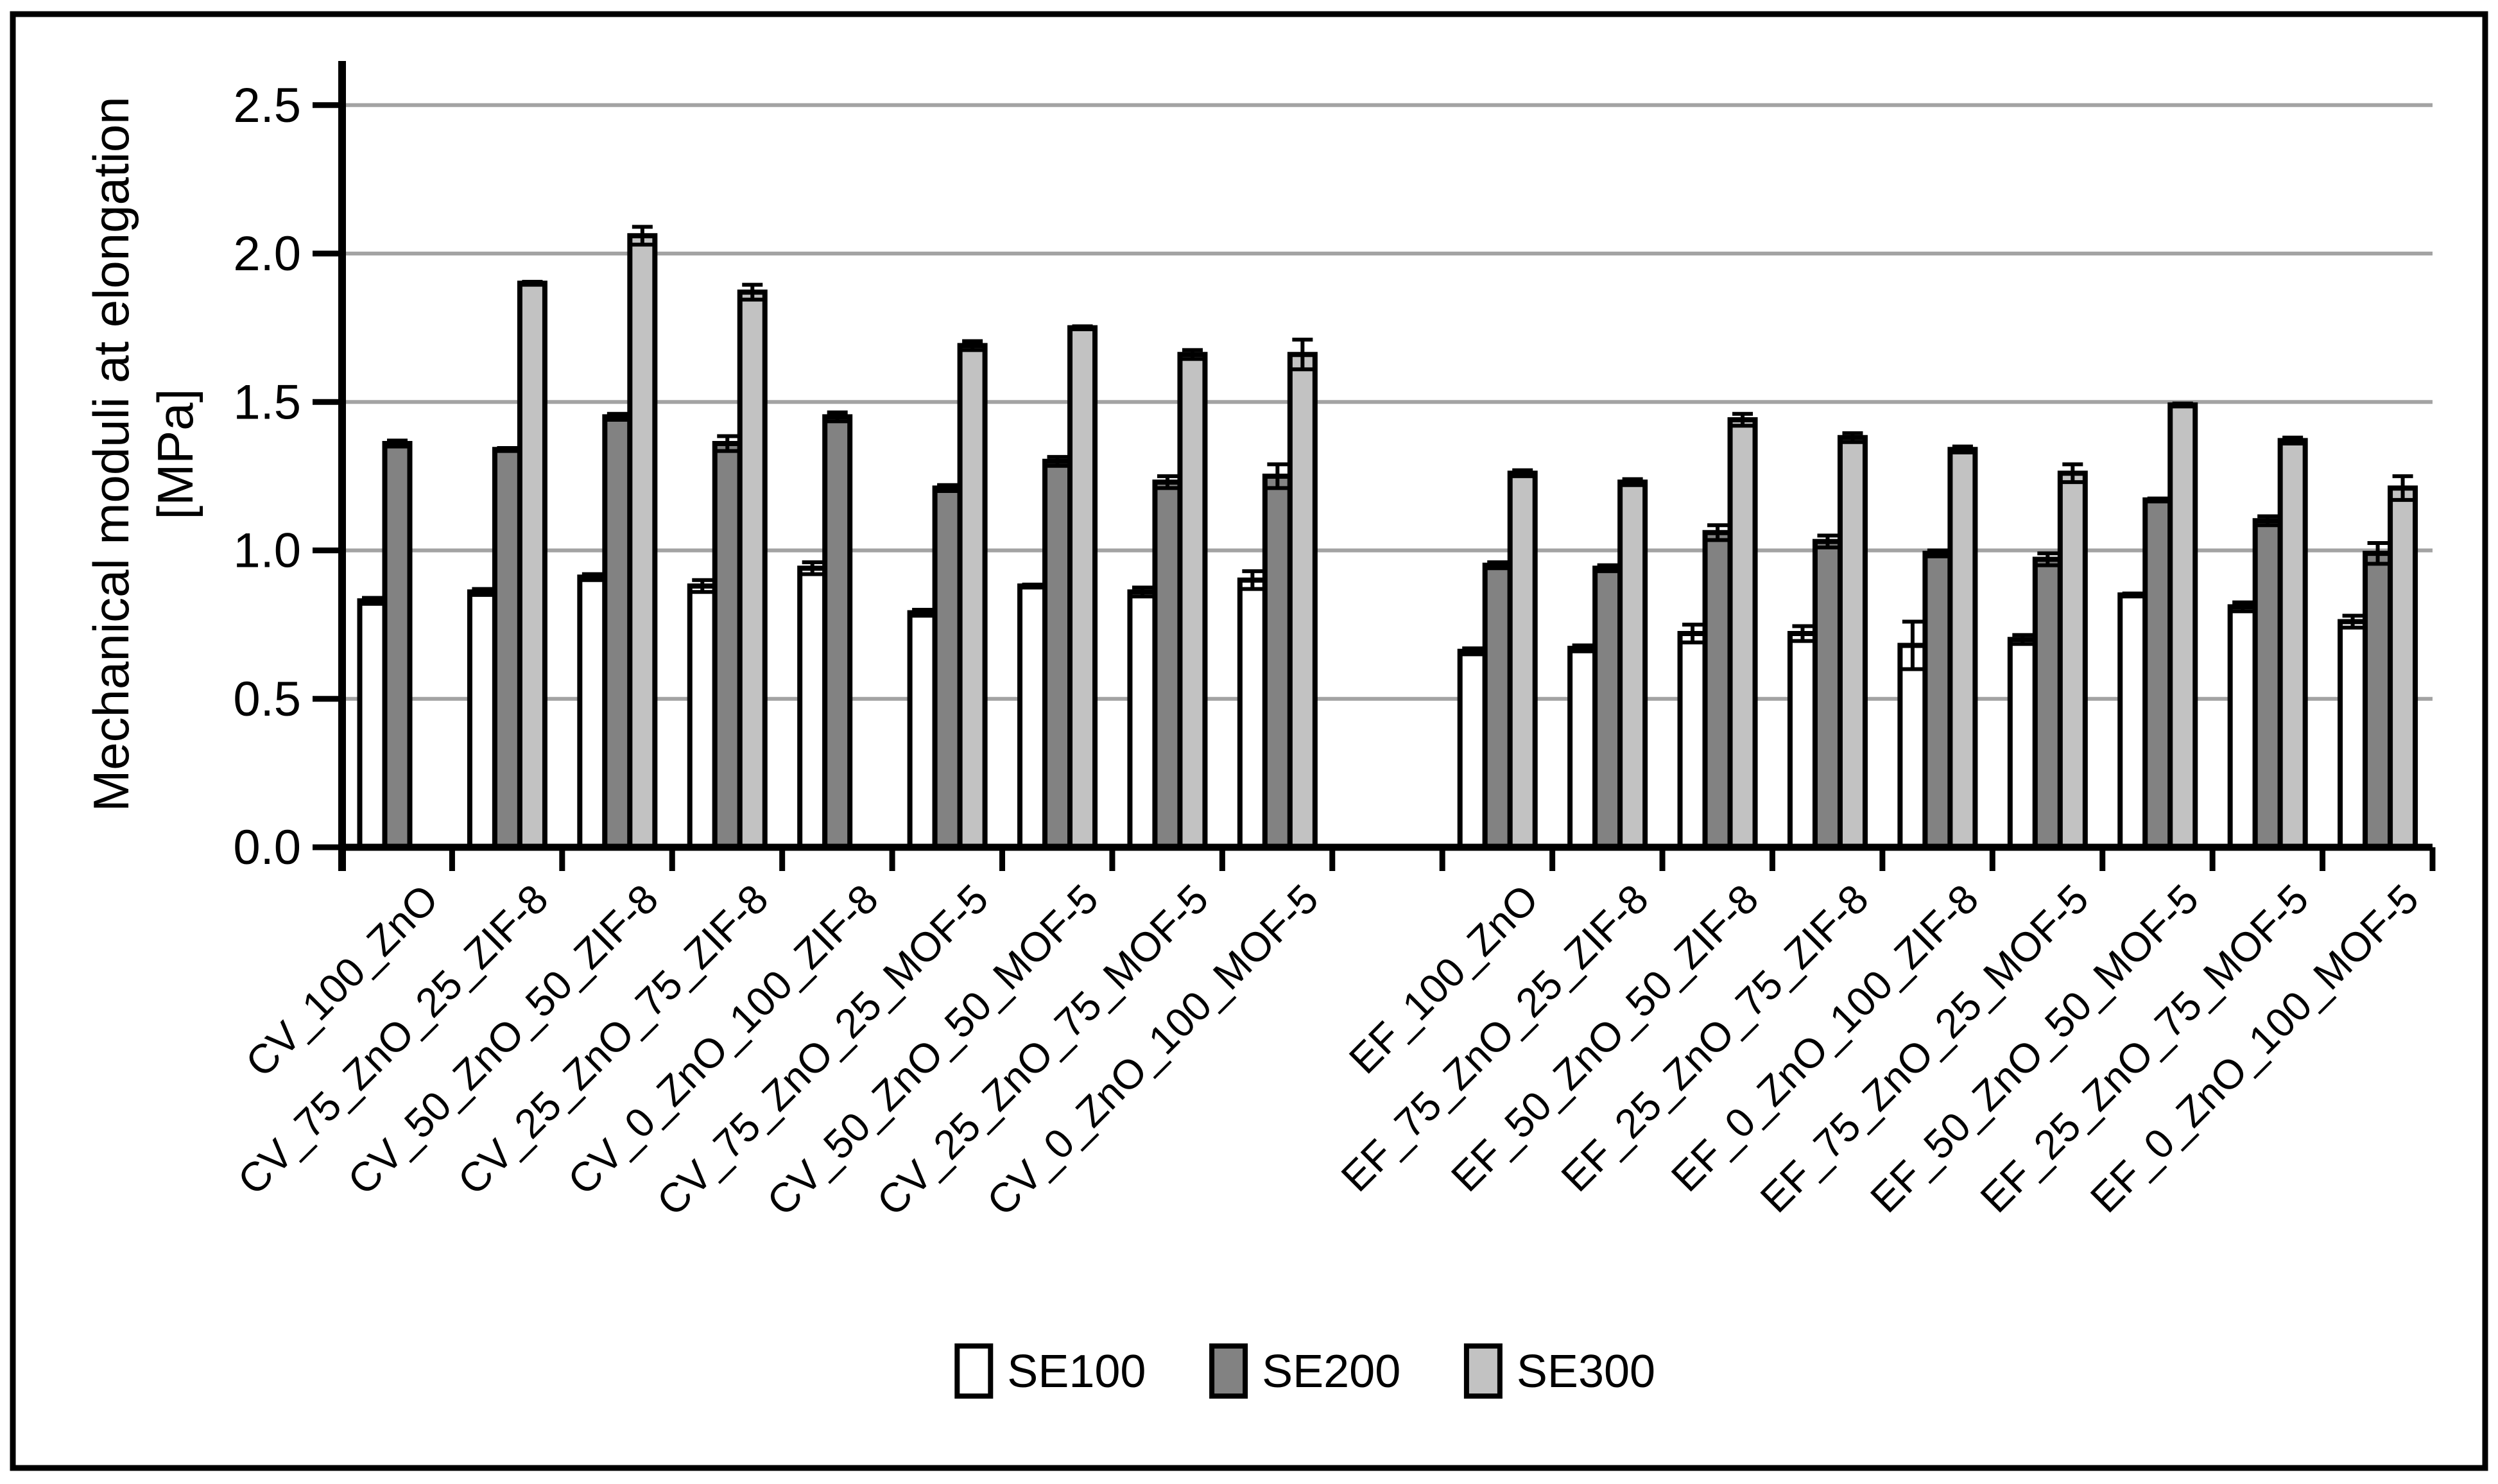 Image resolution: width=2498 pixels, height=1484 pixels. I want to click on y-tick-label: 1.5, so click(267, 402).